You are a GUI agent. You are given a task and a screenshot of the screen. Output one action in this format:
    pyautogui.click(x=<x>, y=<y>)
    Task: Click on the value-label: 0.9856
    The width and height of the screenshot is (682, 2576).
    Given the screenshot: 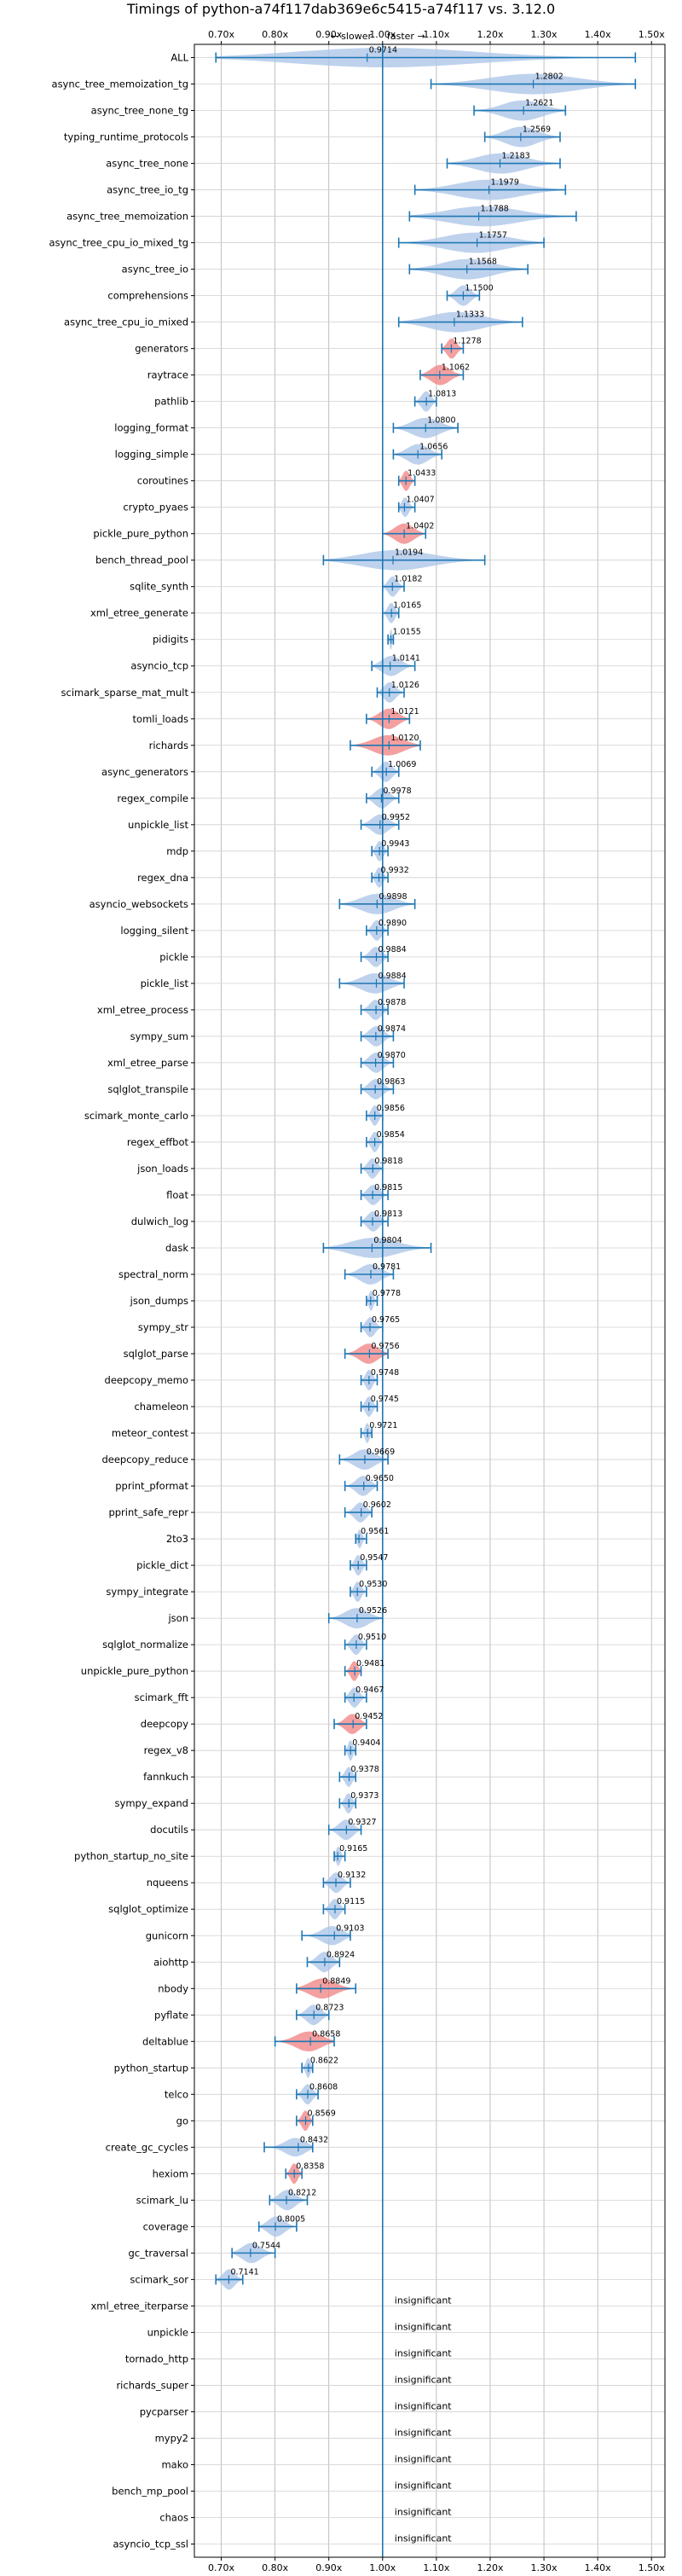 What is the action you would take?
    pyautogui.click(x=391, y=1108)
    